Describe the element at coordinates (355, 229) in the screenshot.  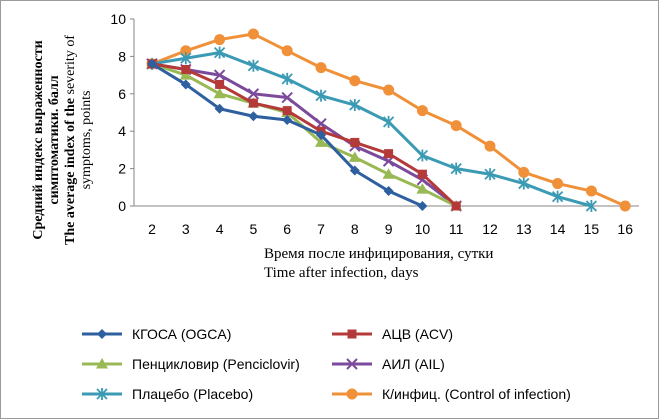
I see `x-tick-label: 8` at that location.